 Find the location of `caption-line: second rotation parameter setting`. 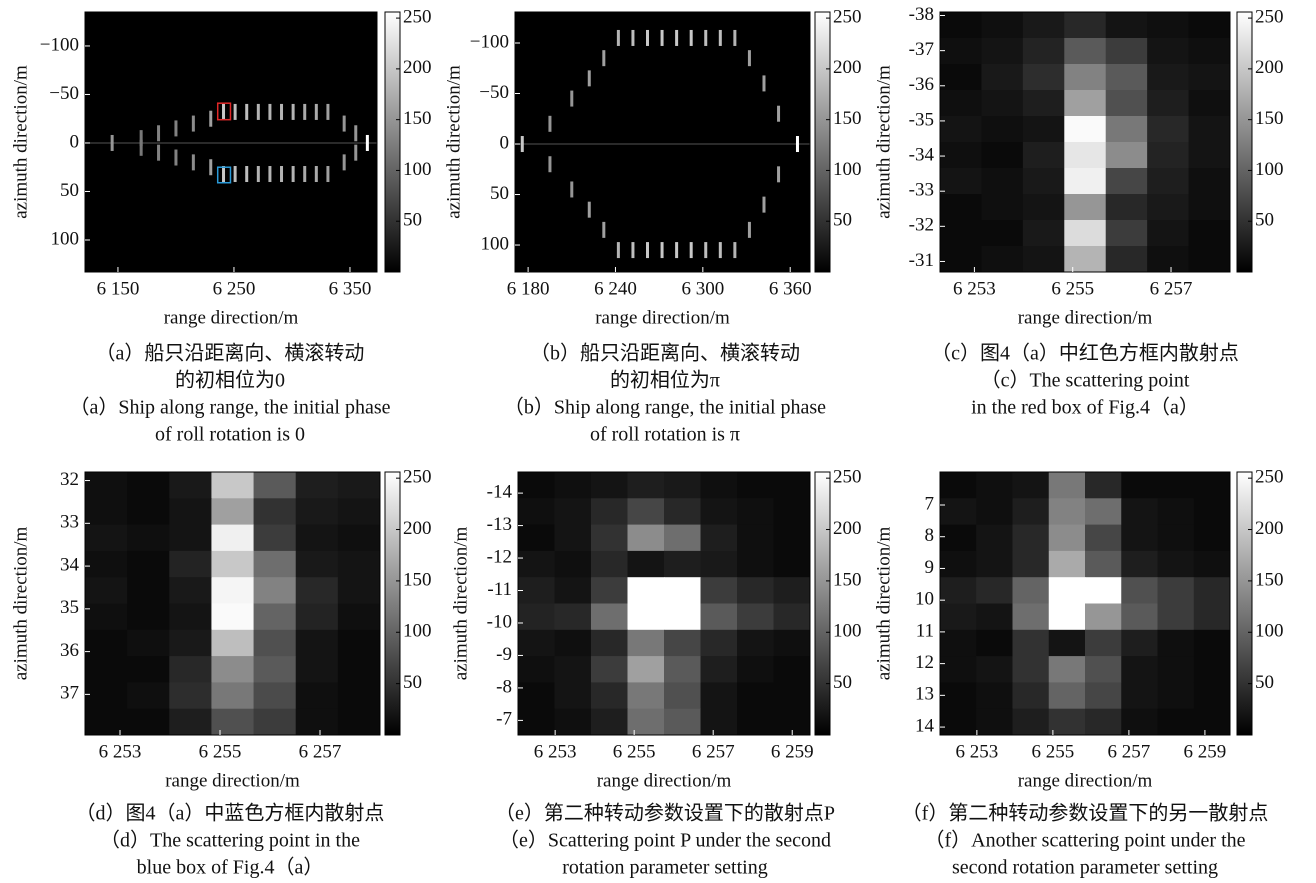

caption-line: second rotation parameter setting is located at coordinates (1085, 868).